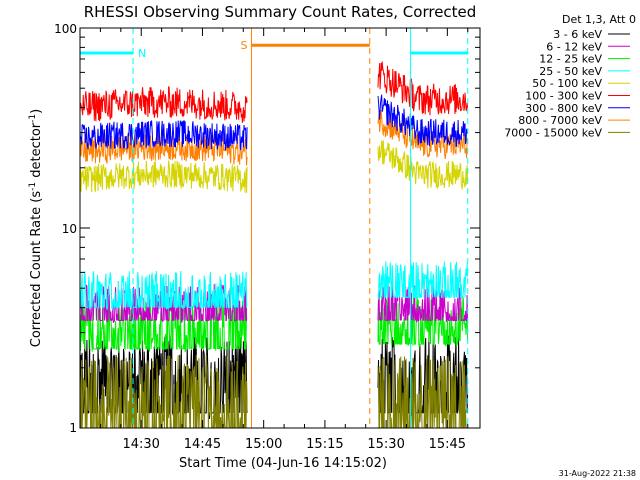 Image resolution: width=640 pixels, height=480 pixels. Describe the element at coordinates (202, 444) in the screenshot. I see `x-tick-label: 14:45` at that location.